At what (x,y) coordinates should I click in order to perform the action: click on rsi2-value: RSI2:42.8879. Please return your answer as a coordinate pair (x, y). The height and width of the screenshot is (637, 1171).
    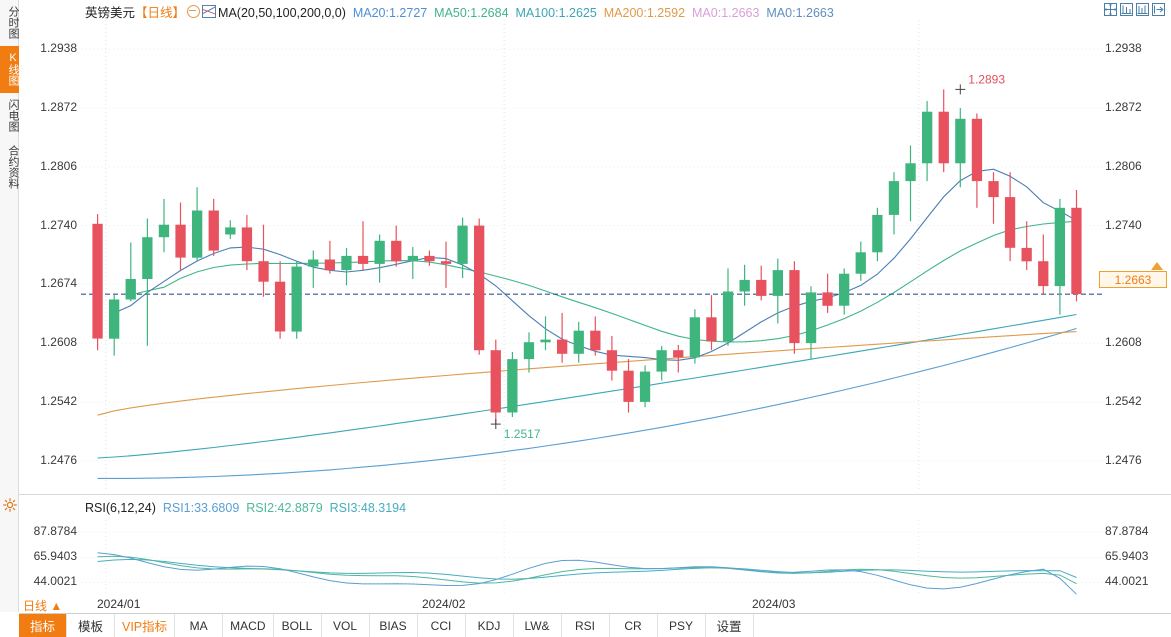
    Looking at the image, I should click on (284, 508).